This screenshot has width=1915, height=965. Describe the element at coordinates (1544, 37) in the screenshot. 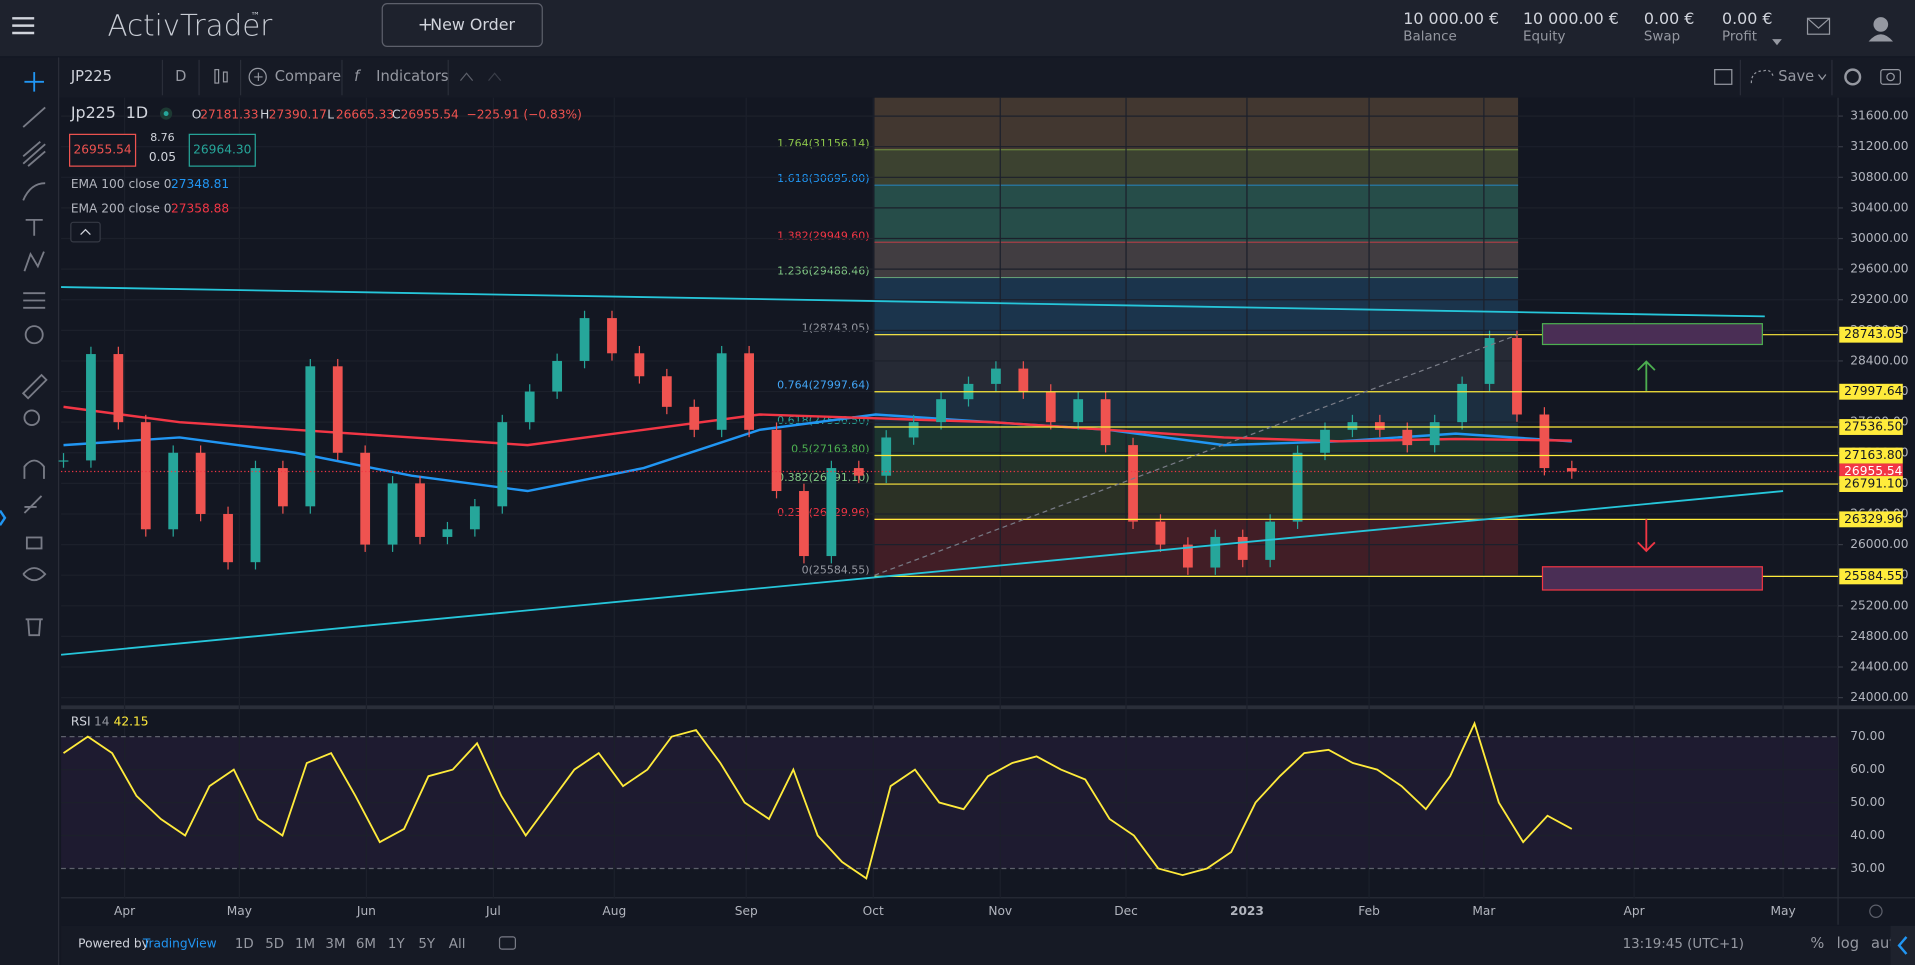

I see `stat-label: Equity` at that location.